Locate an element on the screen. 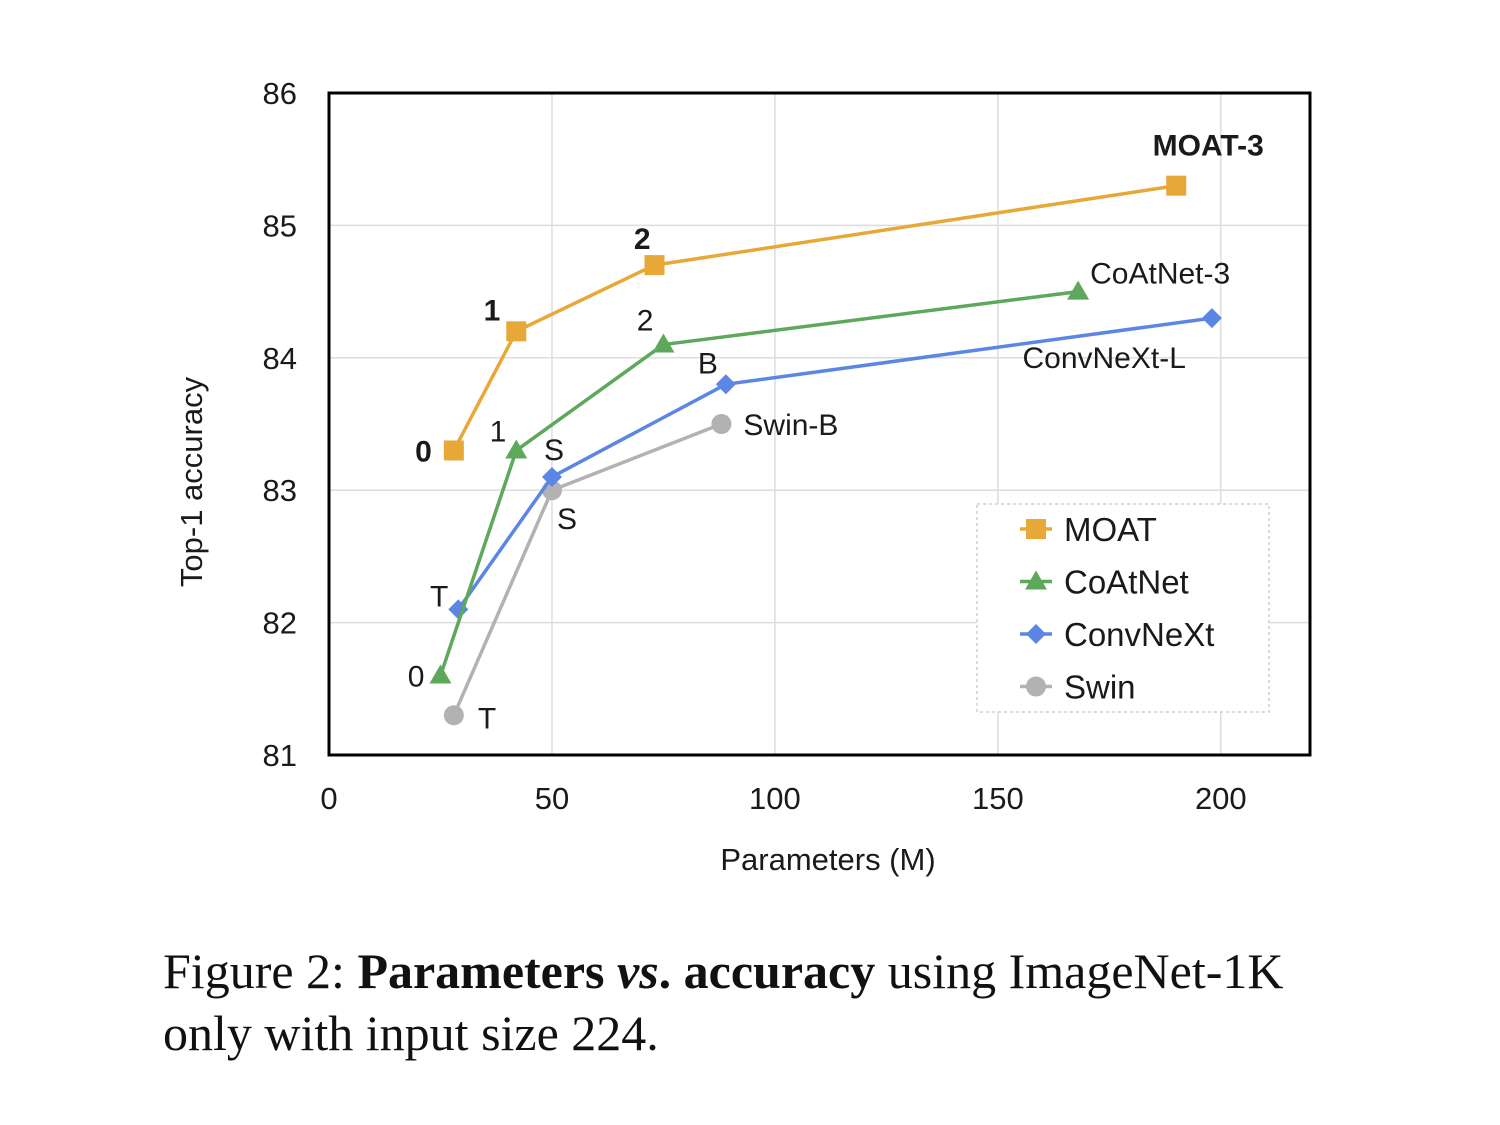  series-swin is located at coordinates (587, 570).